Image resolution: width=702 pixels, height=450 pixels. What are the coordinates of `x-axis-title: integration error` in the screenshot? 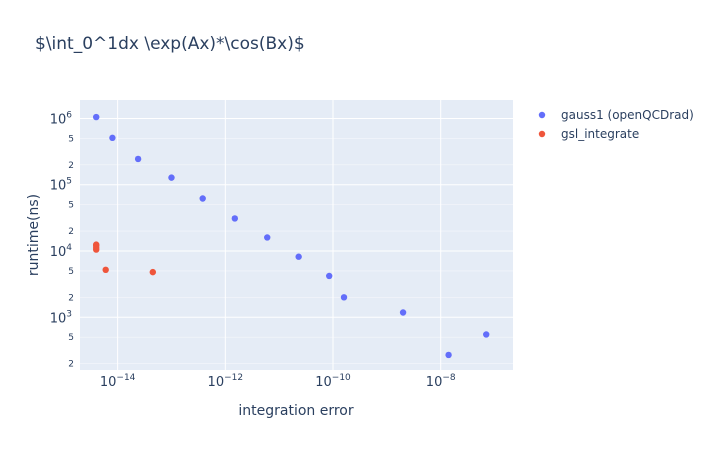 It's located at (295, 411).